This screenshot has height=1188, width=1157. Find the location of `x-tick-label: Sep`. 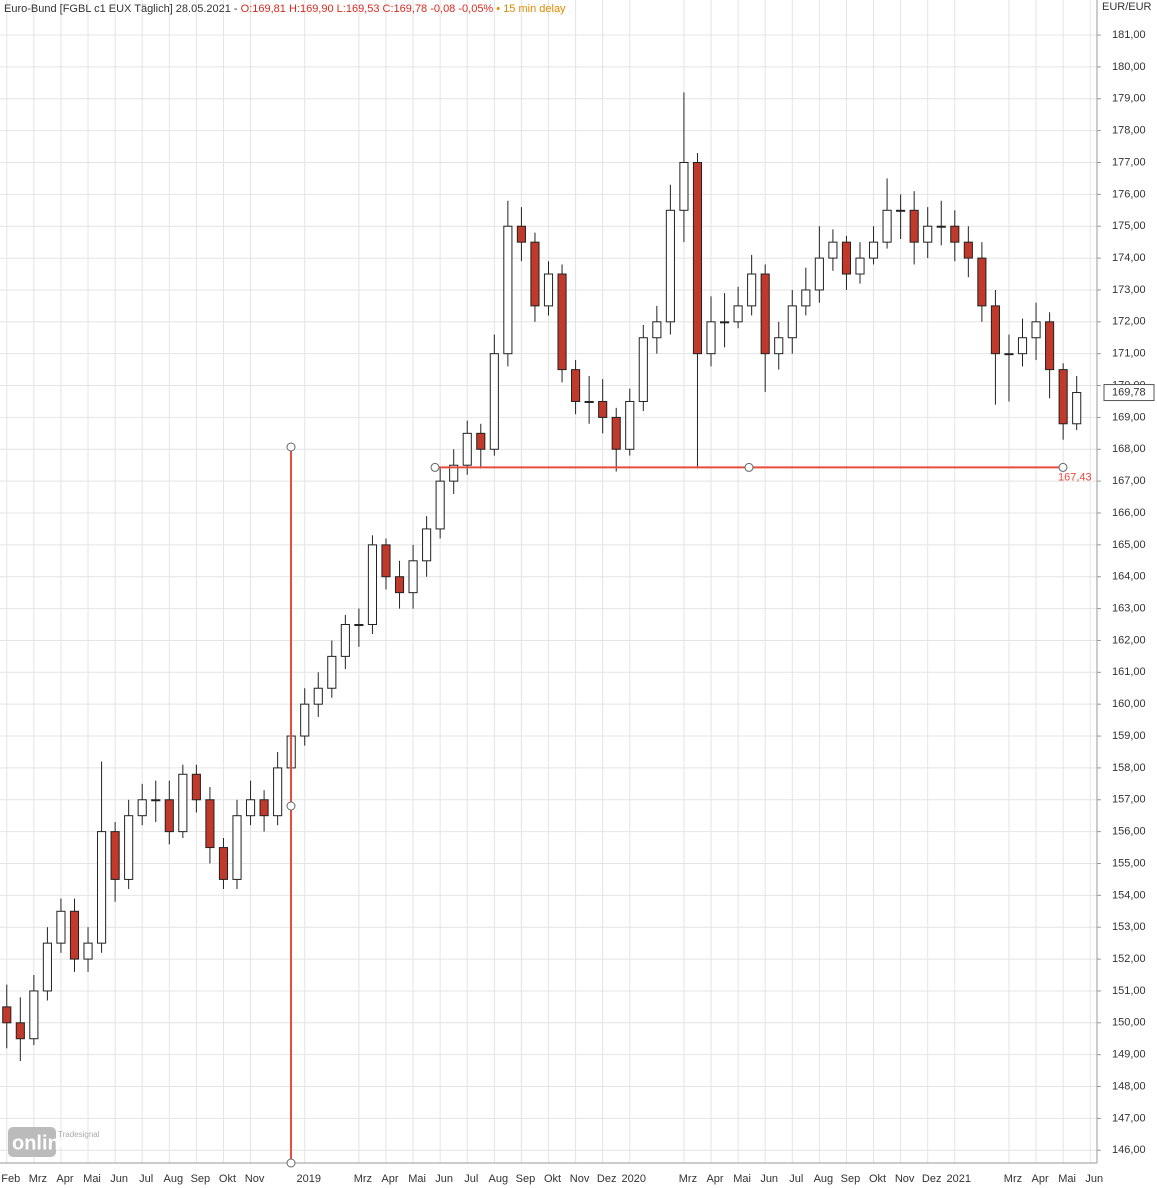

x-tick-label: Sep is located at coordinates (851, 1179).